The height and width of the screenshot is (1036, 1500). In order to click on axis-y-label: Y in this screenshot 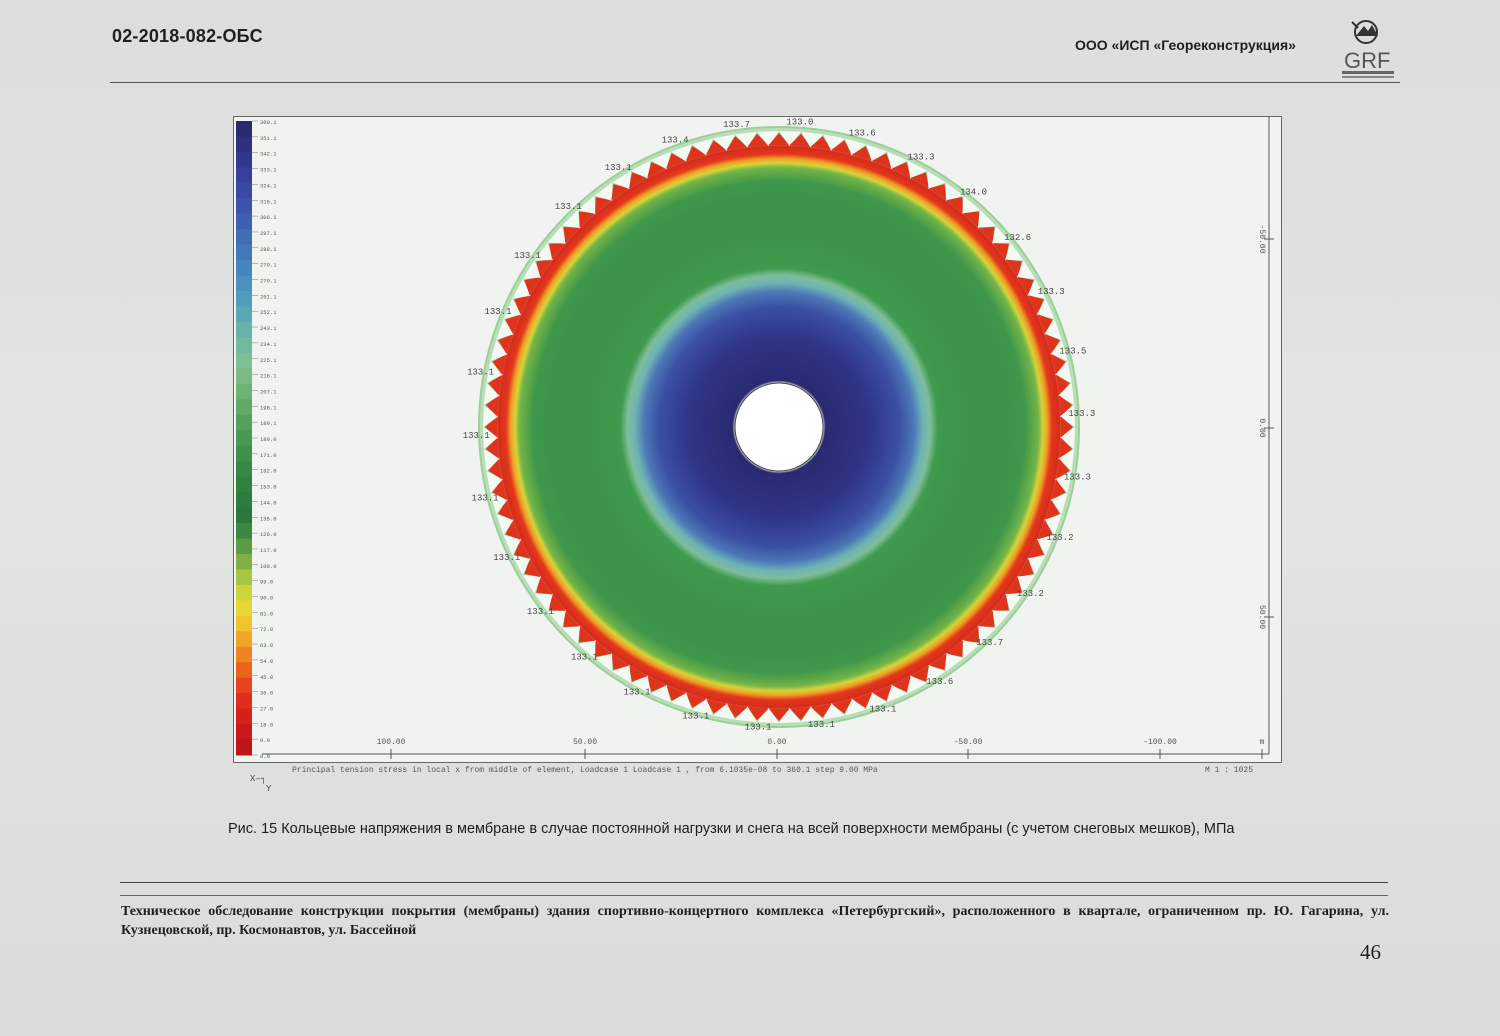, I will do `click(269, 789)`.